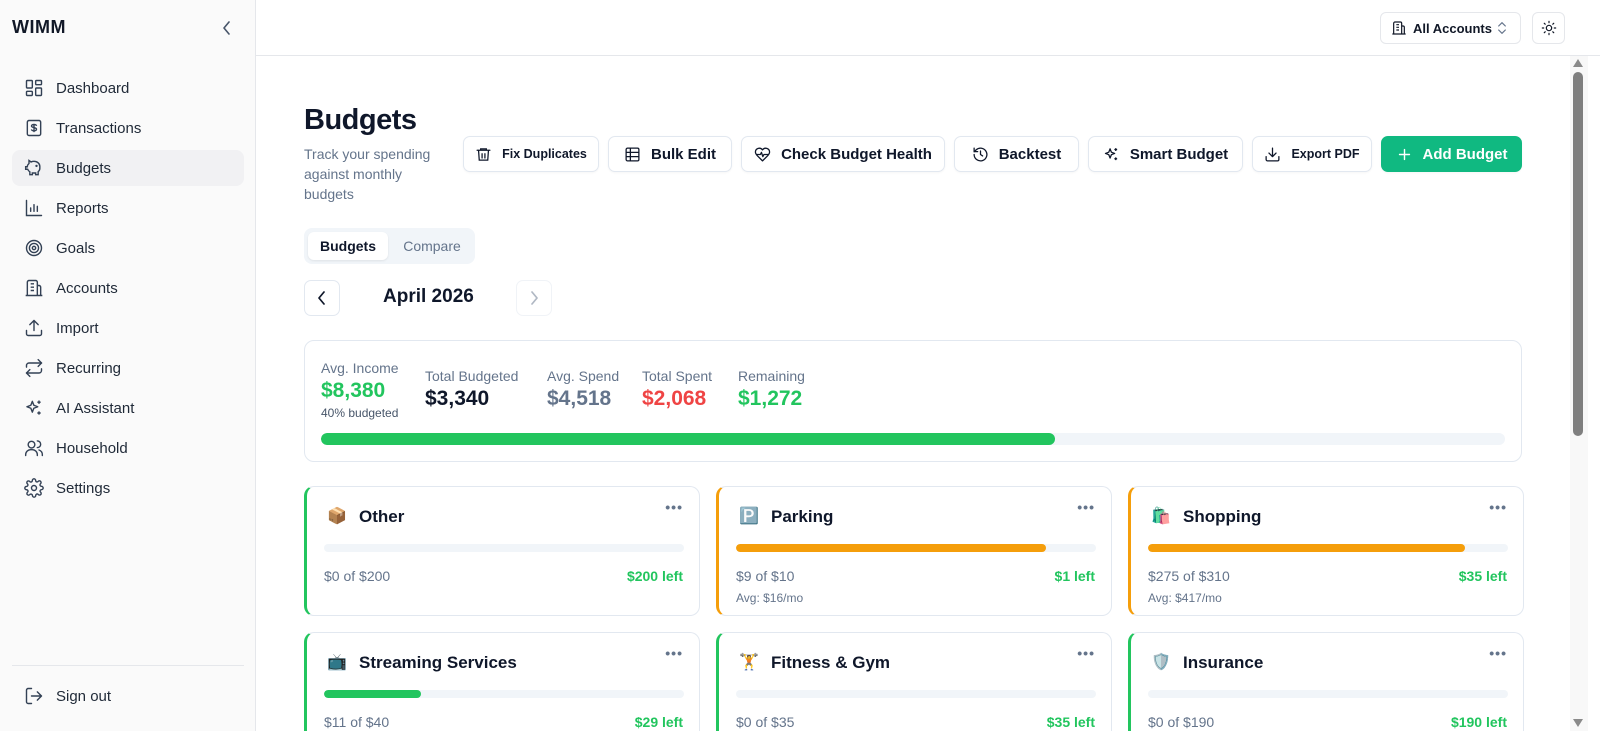 This screenshot has width=1600, height=731. I want to click on page-title: Budgets, so click(360, 120).